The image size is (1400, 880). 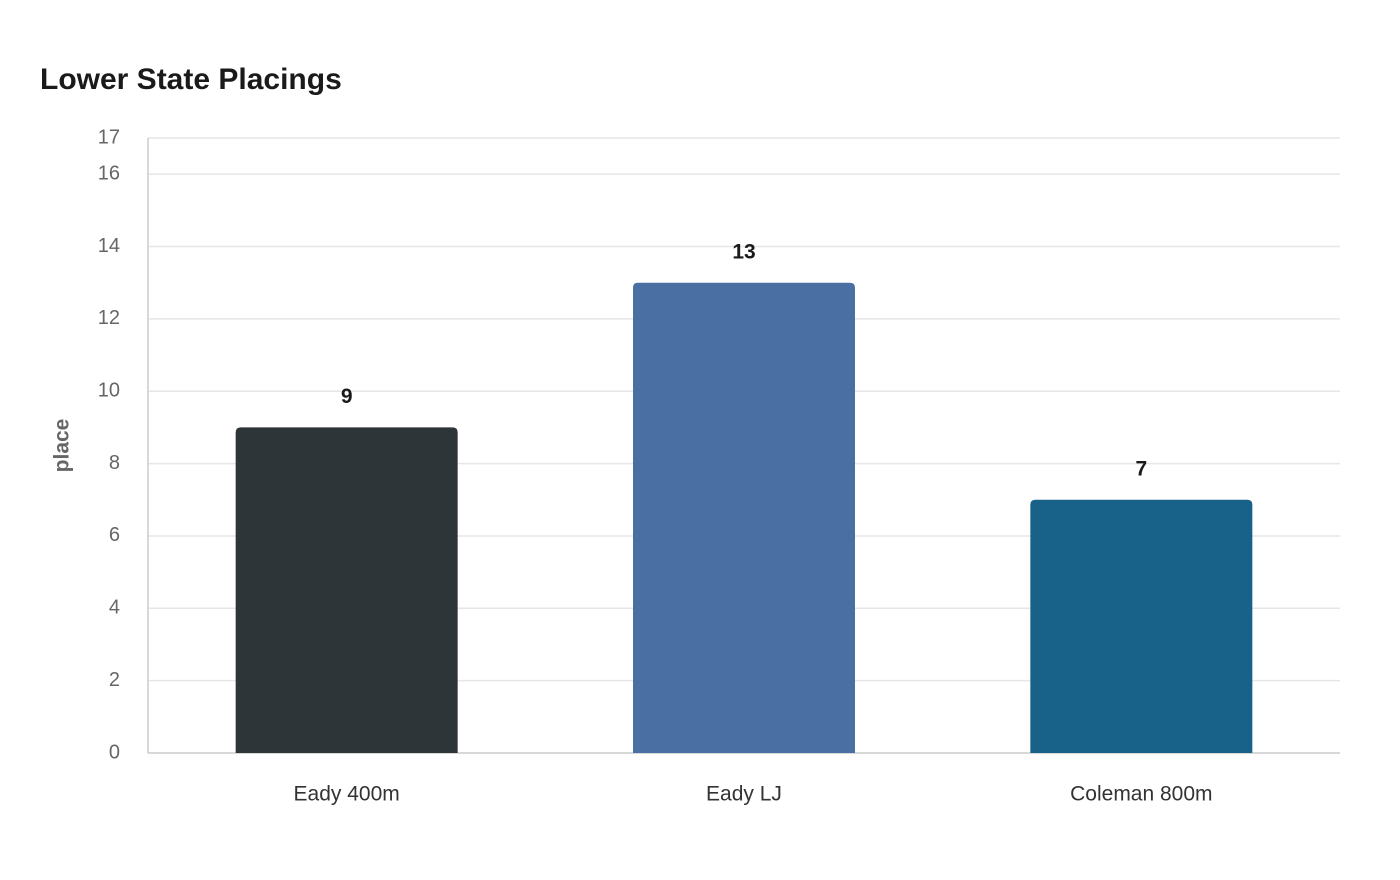 What do you see at coordinates (109, 246) in the screenshot?
I see `y-tick-label: 14` at bounding box center [109, 246].